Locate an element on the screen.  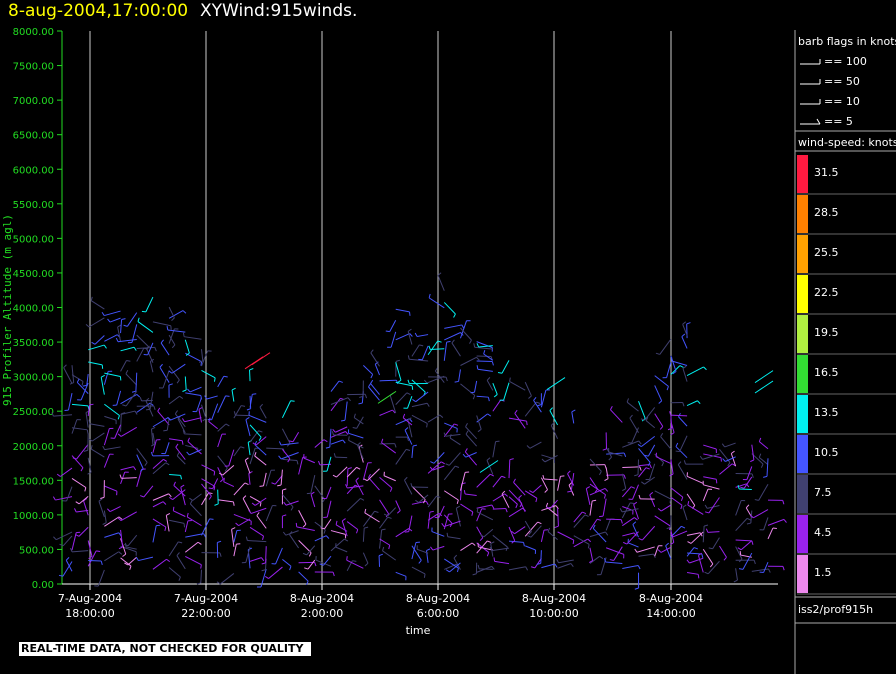
barb-legend-label: == 10 is located at coordinates (842, 101).